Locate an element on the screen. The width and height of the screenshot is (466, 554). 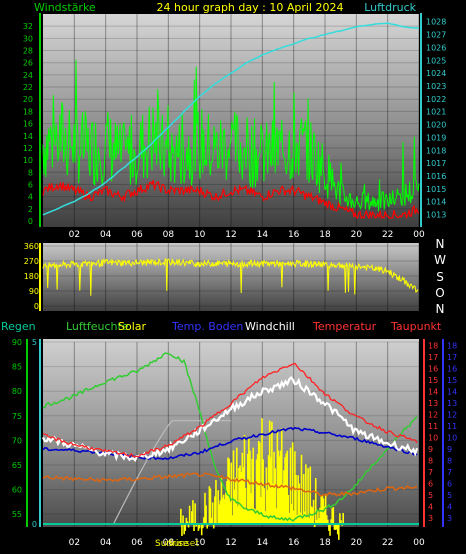
pressure-tick-1017: 1017 is located at coordinates (436, 163).